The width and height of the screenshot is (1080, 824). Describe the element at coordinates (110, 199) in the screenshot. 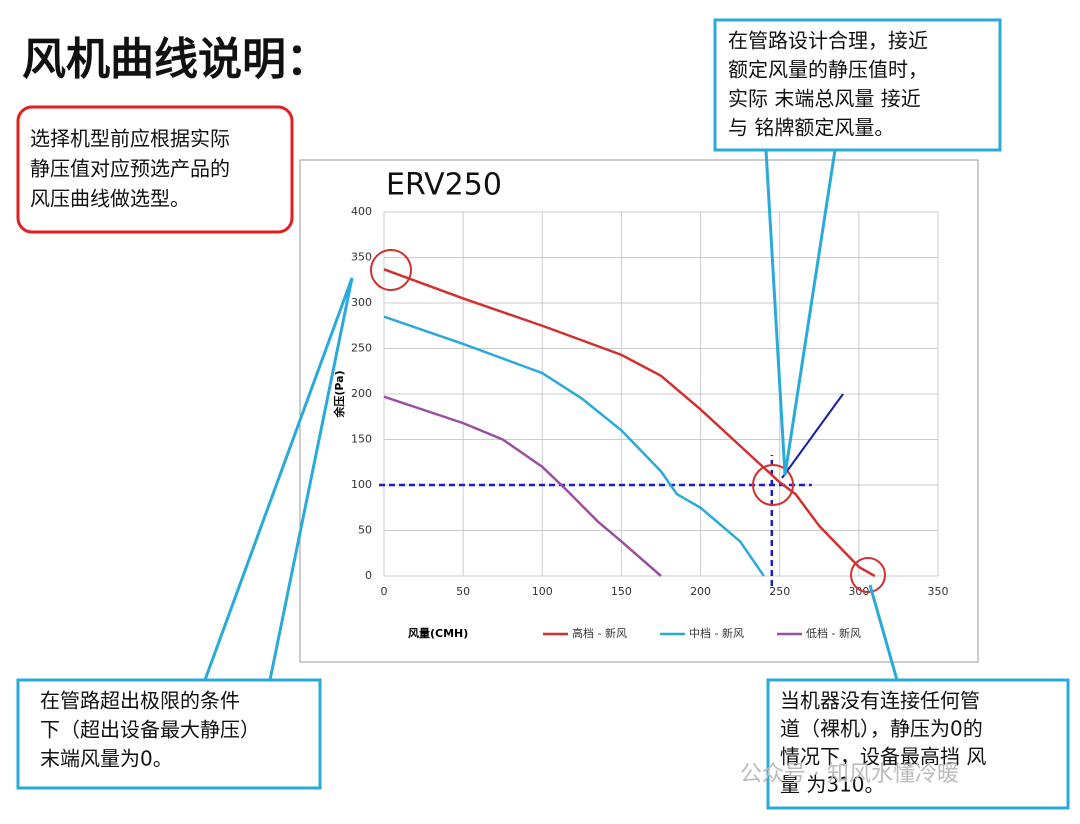

I see `note-line: 风压曲线做选型。` at that location.